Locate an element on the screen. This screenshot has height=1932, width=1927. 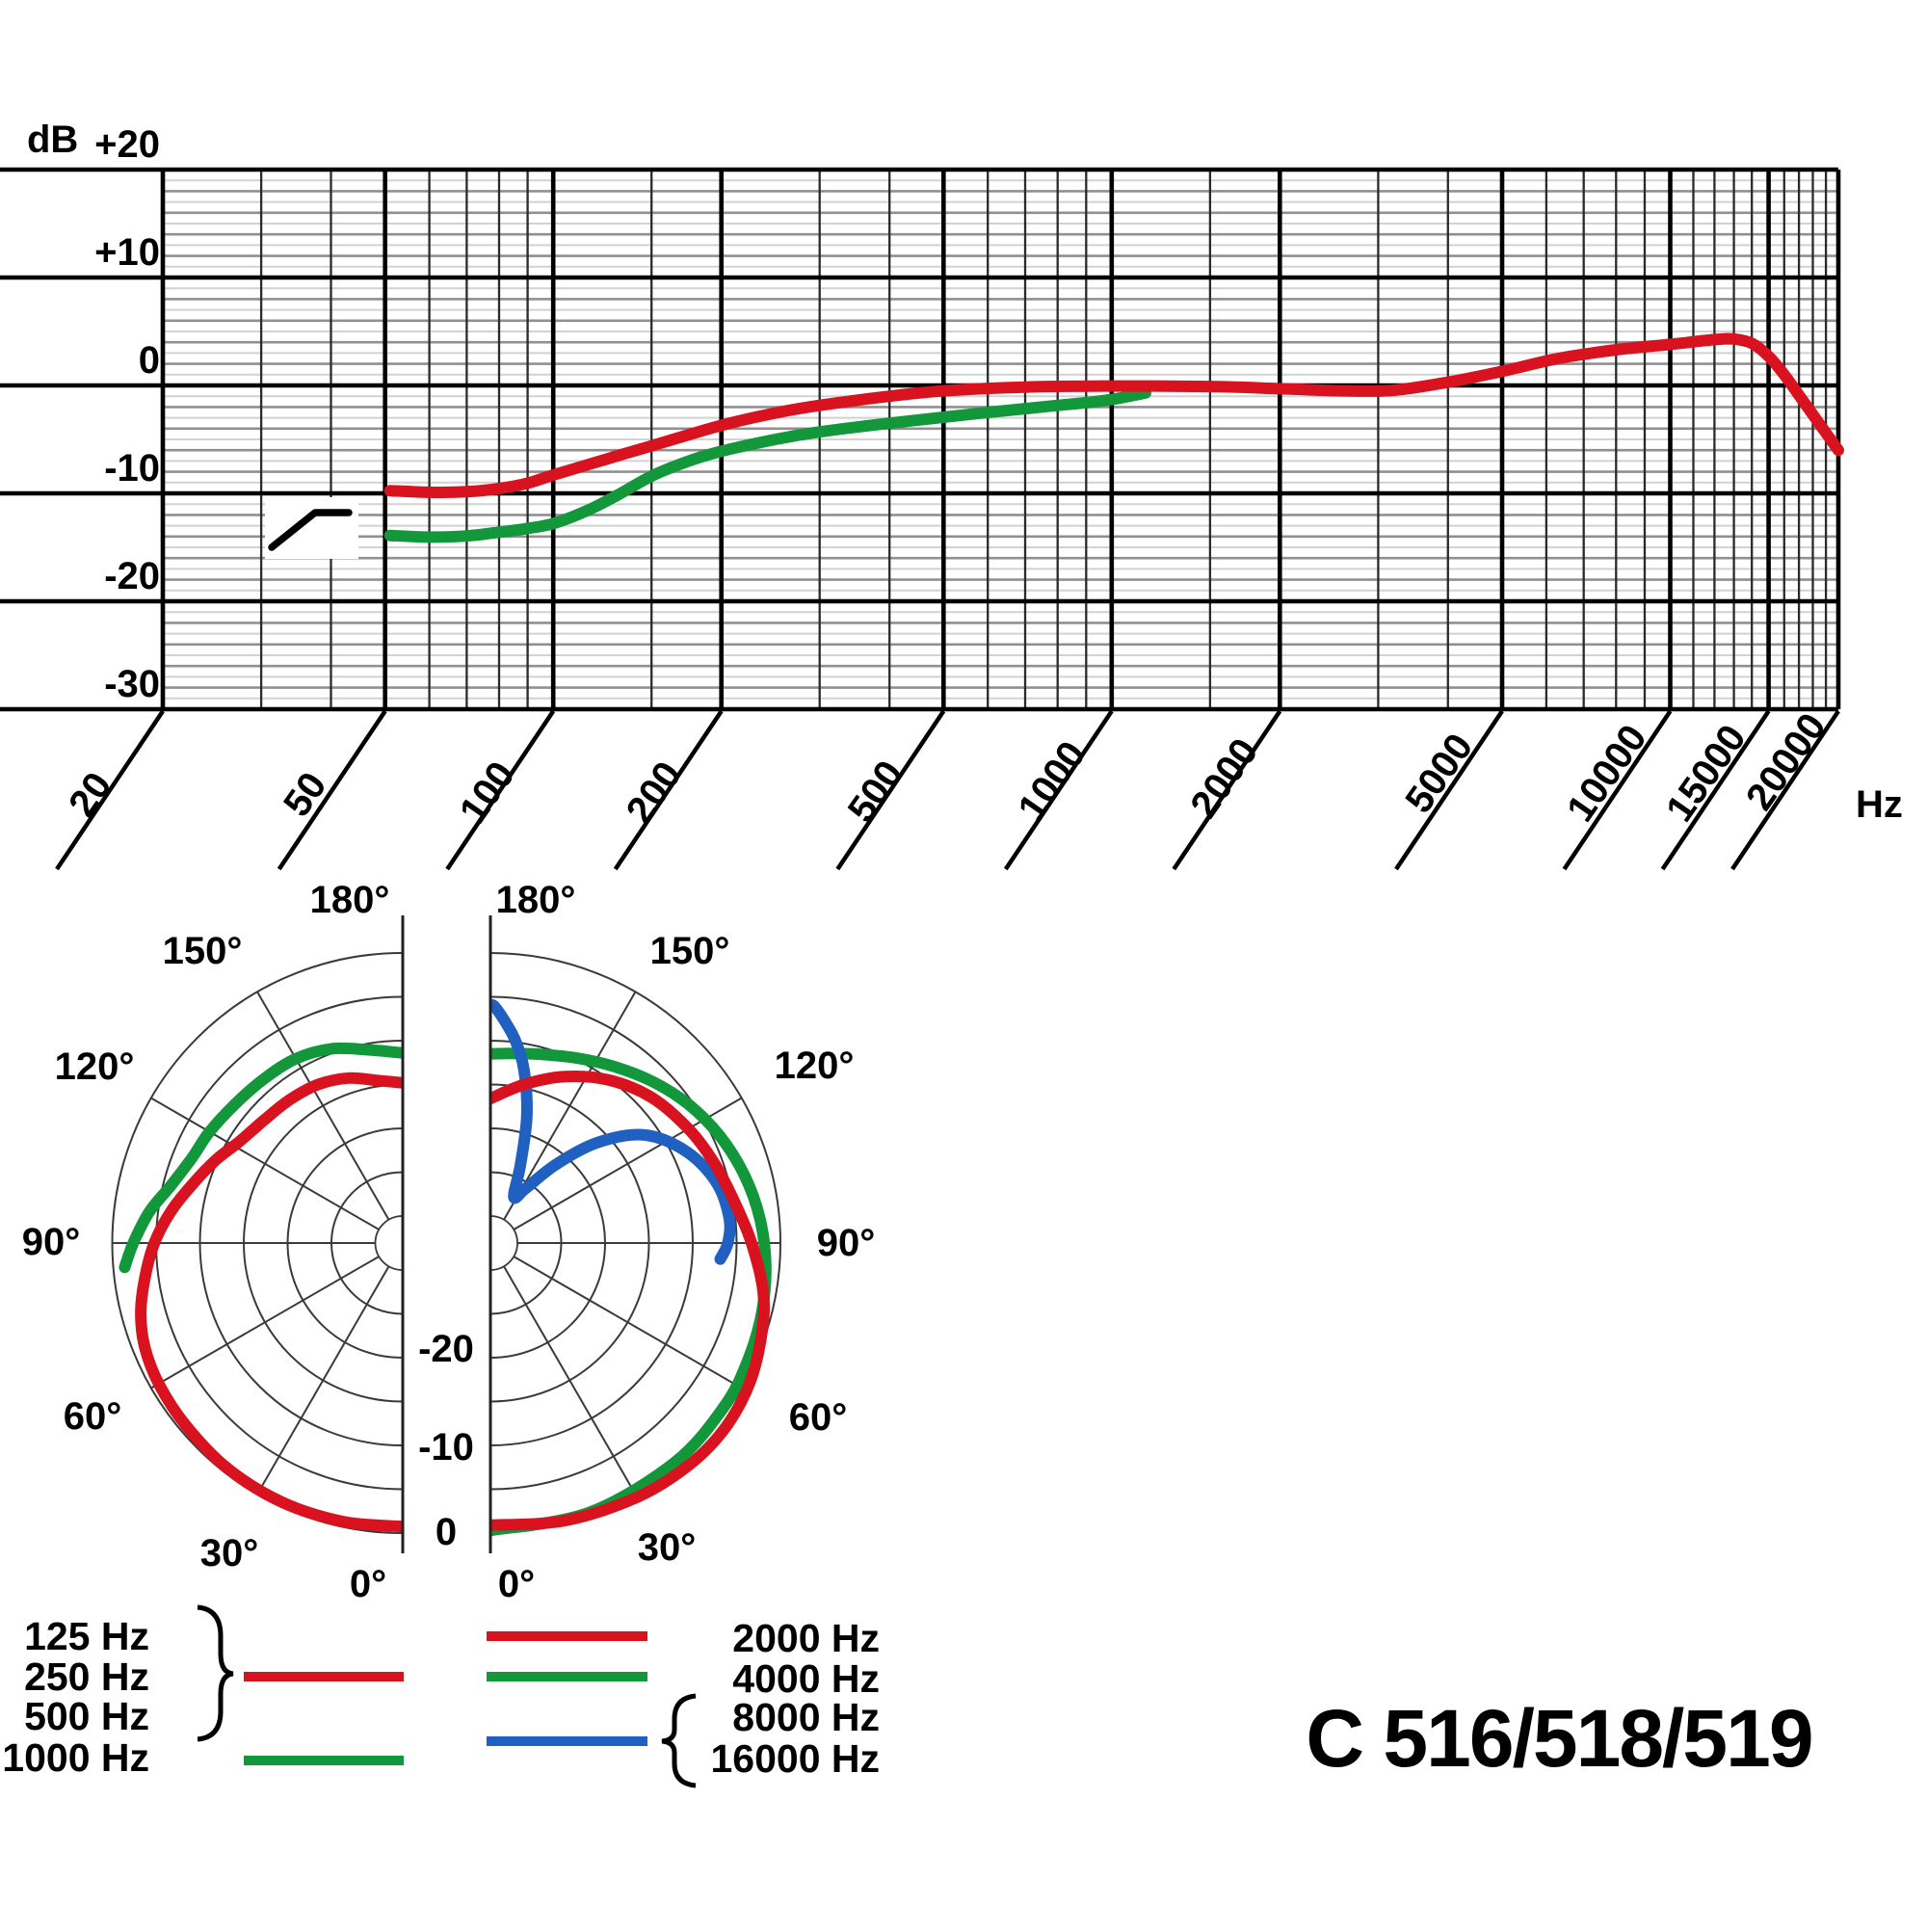
svg-text: 250 Hz is located at coordinates (86, 1676).